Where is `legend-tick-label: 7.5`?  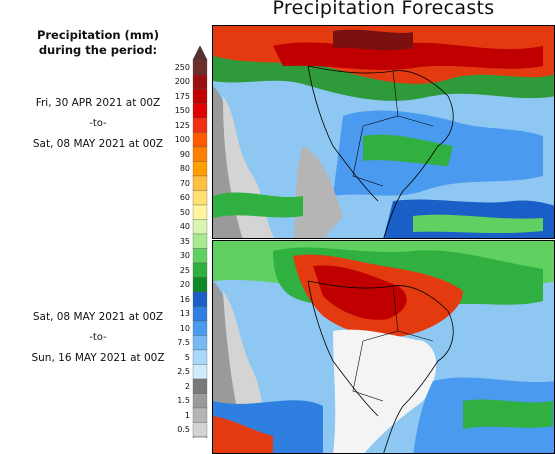
legend-tick-label: 7.5 is located at coordinates (183, 342).